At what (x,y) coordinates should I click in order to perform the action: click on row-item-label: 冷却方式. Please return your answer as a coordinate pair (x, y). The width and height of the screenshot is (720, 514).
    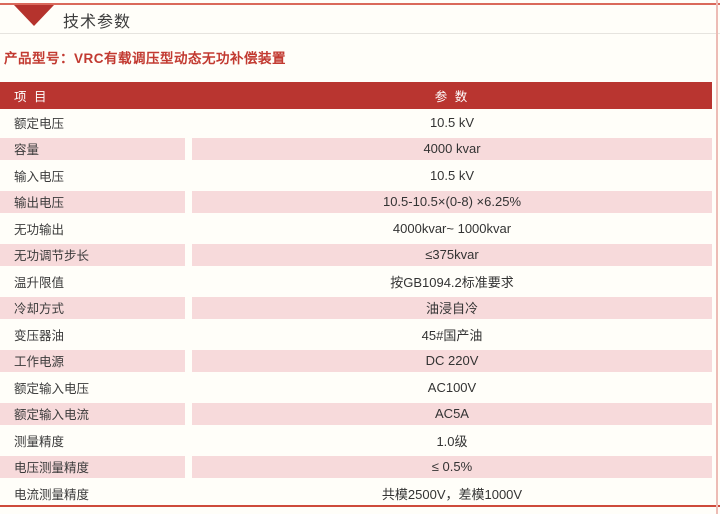
    Looking at the image, I should click on (92, 307).